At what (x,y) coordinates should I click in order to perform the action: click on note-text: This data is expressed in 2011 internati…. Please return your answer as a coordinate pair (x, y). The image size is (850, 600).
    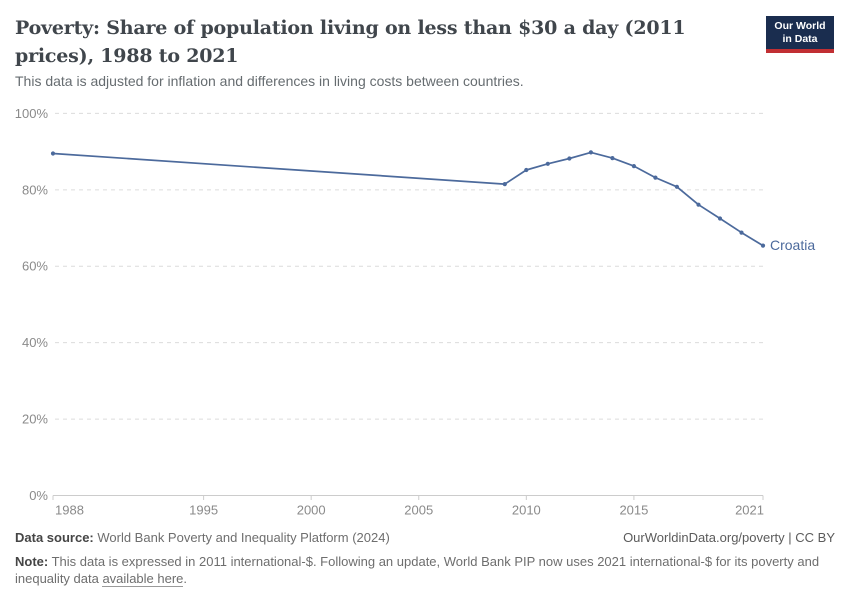
    Looking at the image, I should click on (417, 570).